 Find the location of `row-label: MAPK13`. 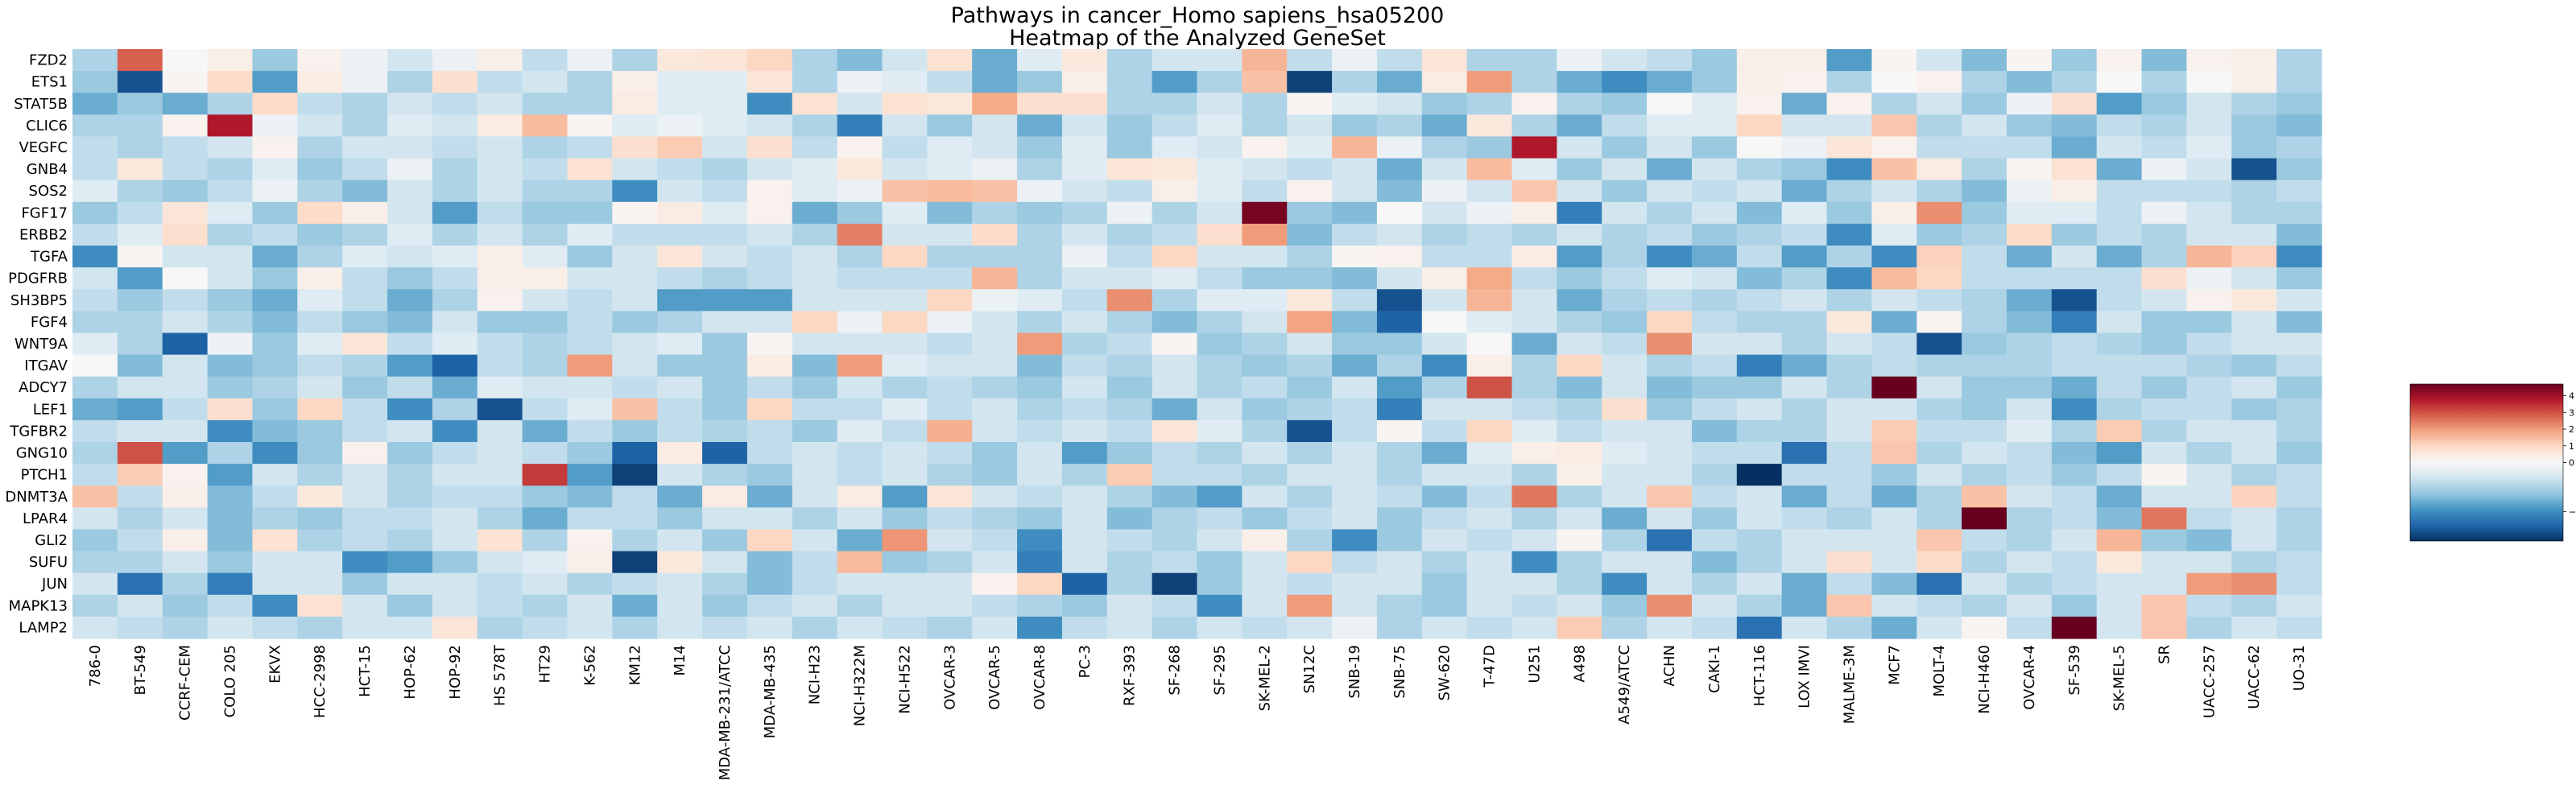

row-label: MAPK13 is located at coordinates (39, 605).